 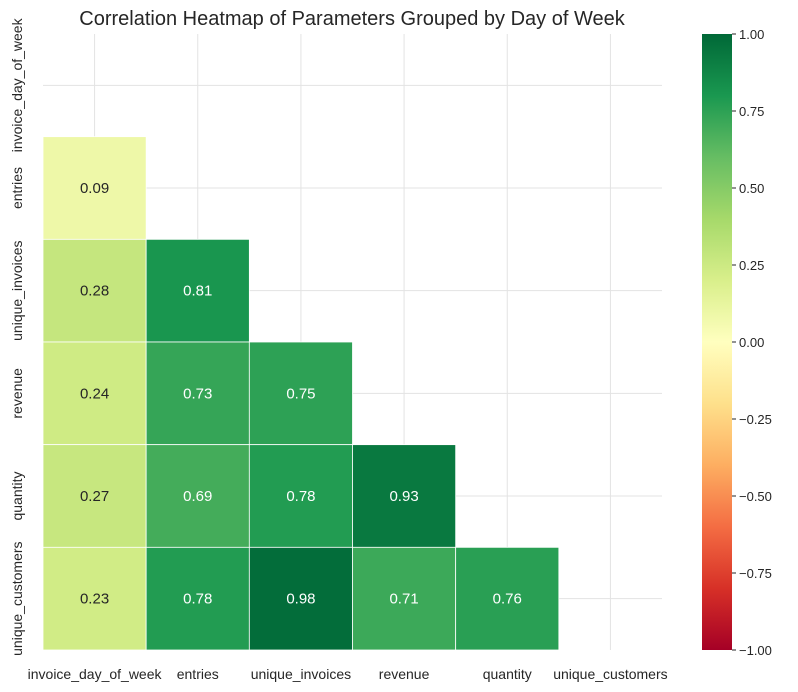 I want to click on cell-value-label: 0.69, so click(x=197, y=496).